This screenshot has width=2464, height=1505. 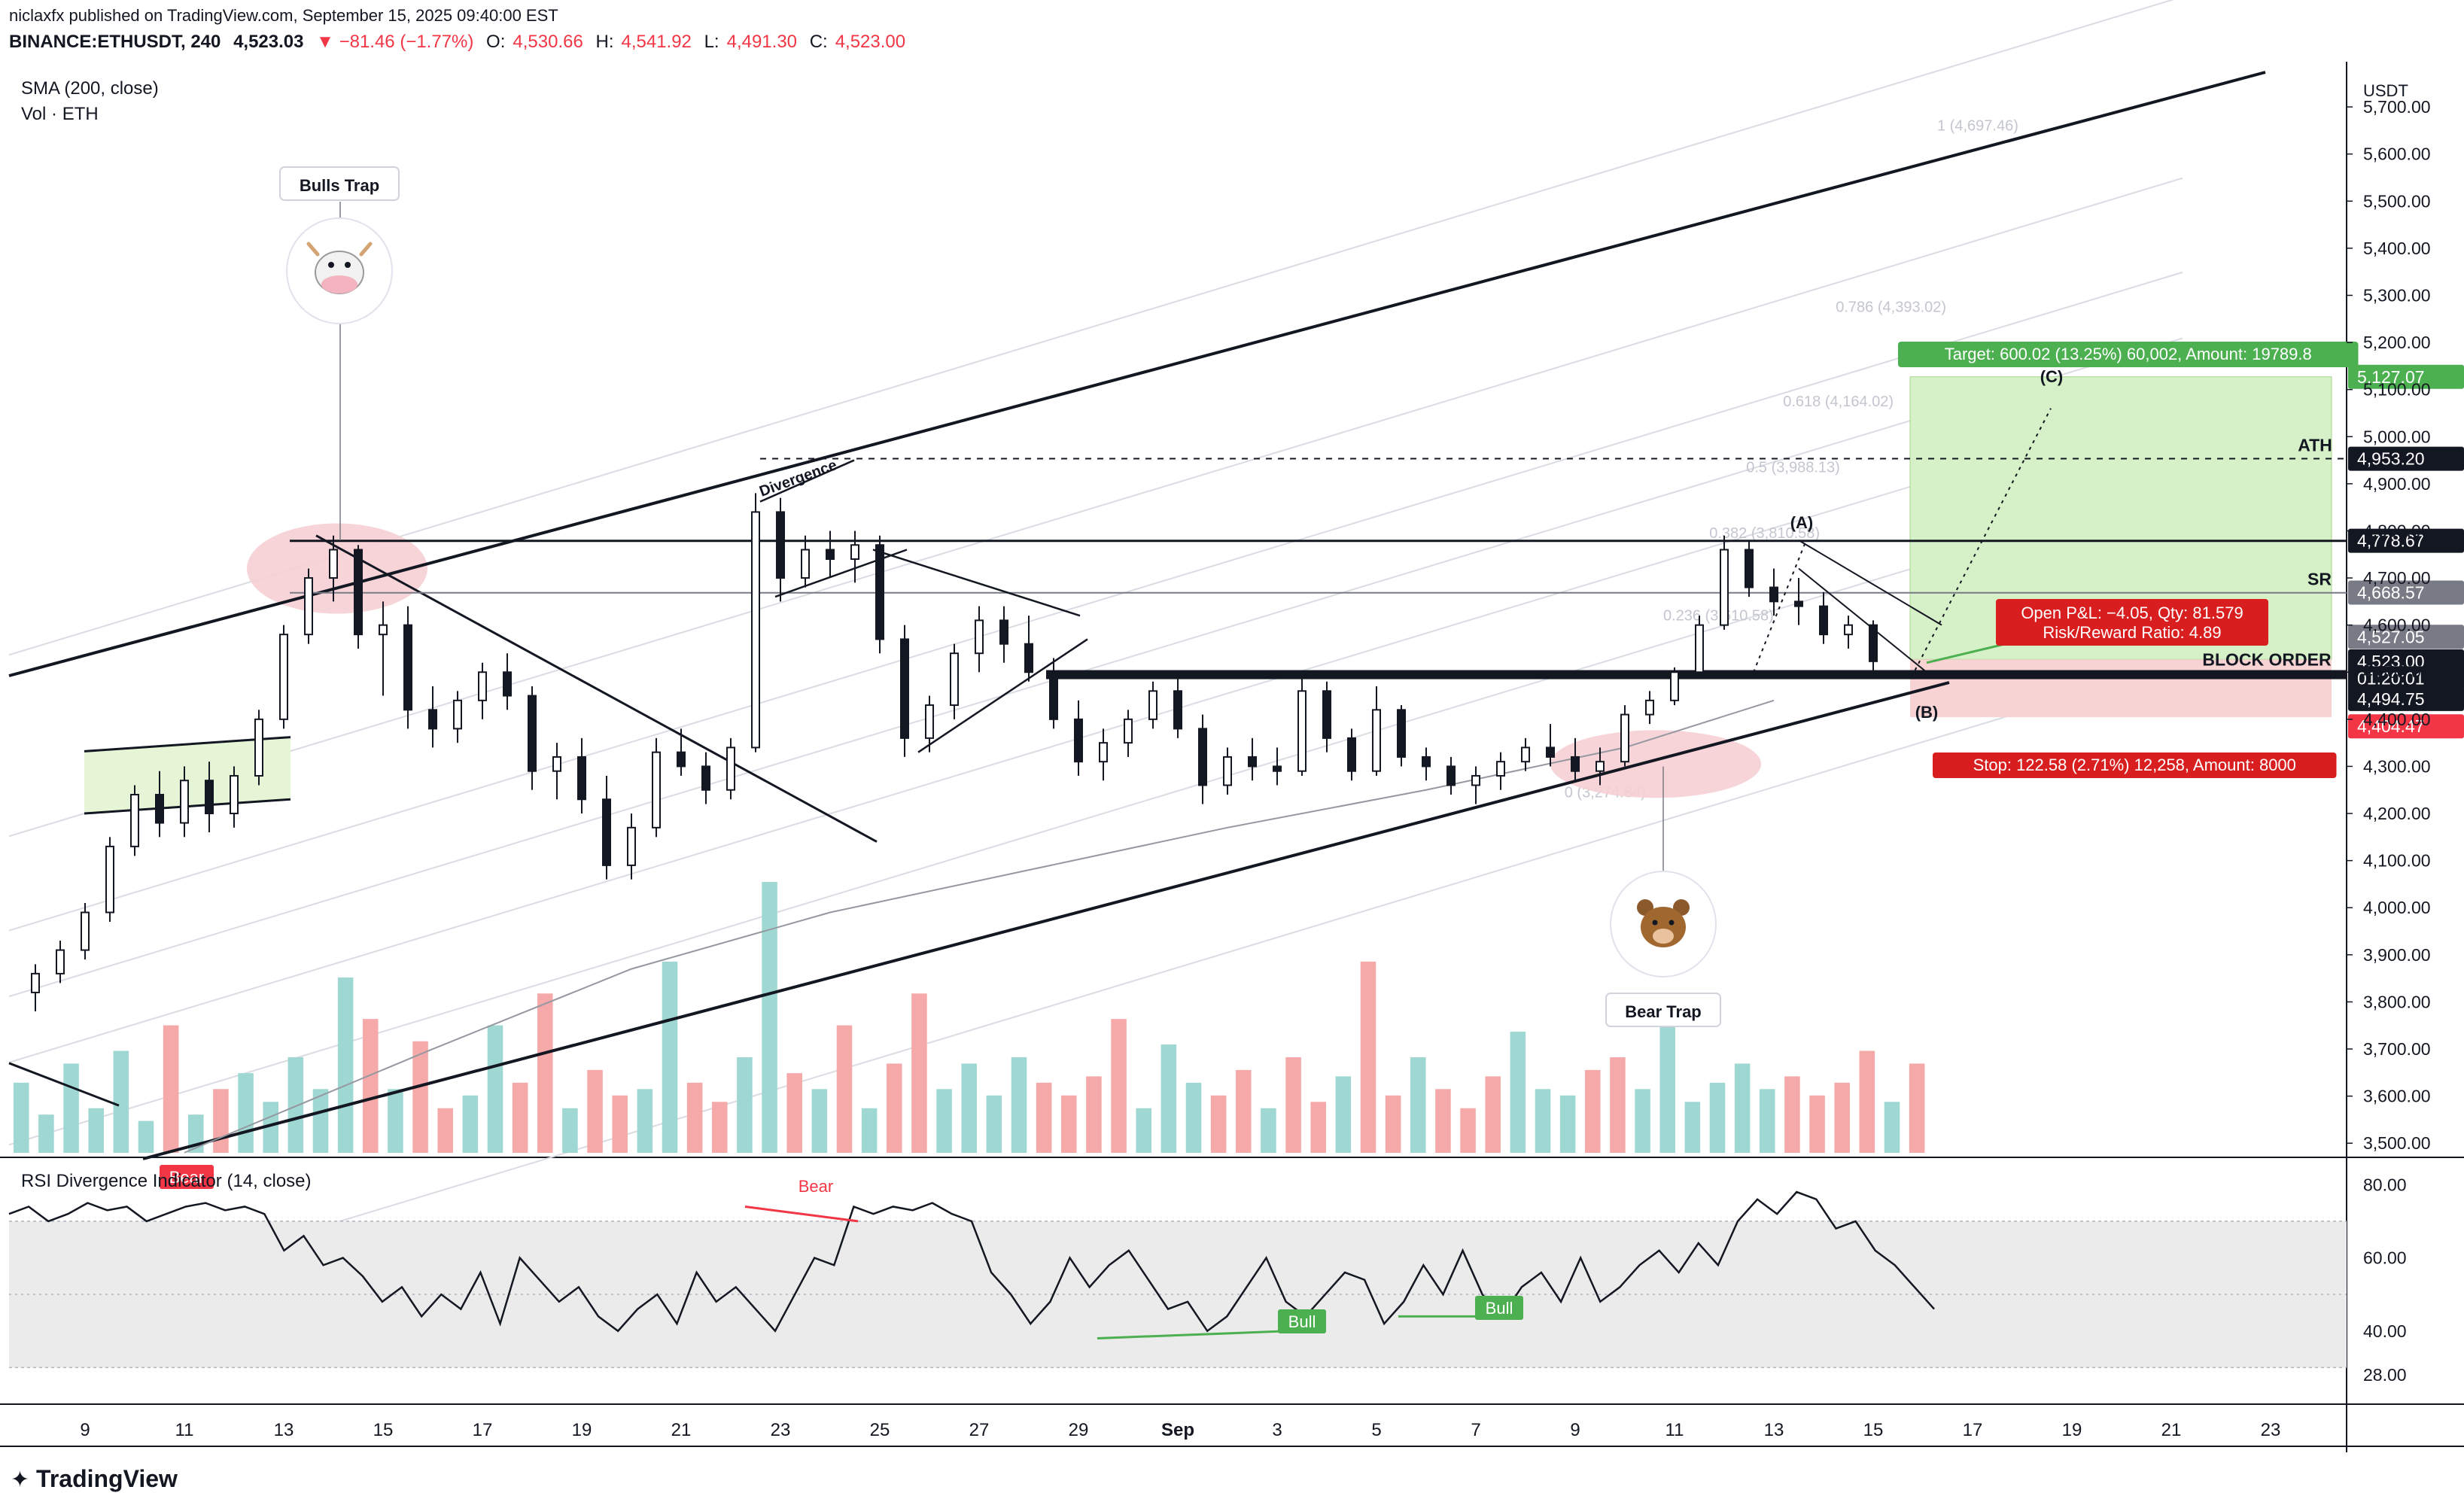 What do you see at coordinates (1696, 675) in the screenshot?
I see `block-order-line` at bounding box center [1696, 675].